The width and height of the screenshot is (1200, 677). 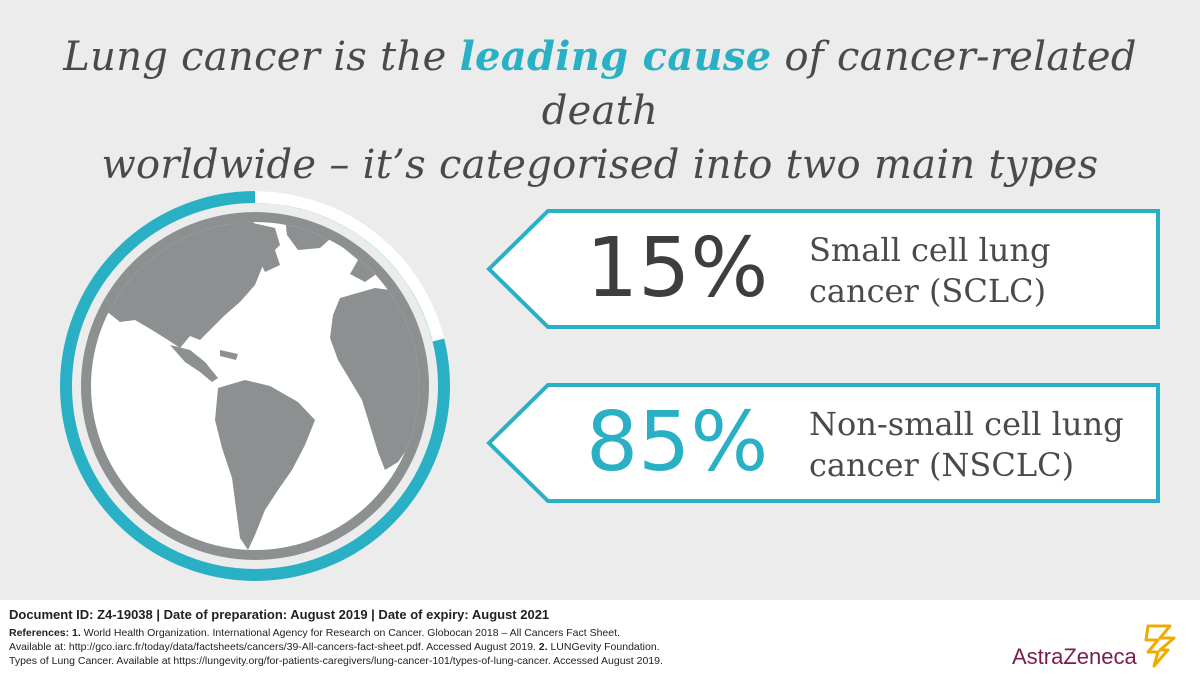 I want to click on headline-text: of cancer-related death, so click(x=839, y=84).